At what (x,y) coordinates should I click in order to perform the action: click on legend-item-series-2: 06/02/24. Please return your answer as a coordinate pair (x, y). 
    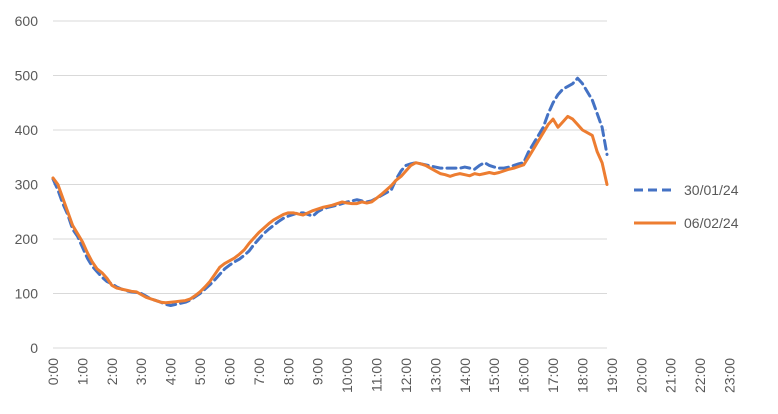
    Looking at the image, I should click on (686, 223).